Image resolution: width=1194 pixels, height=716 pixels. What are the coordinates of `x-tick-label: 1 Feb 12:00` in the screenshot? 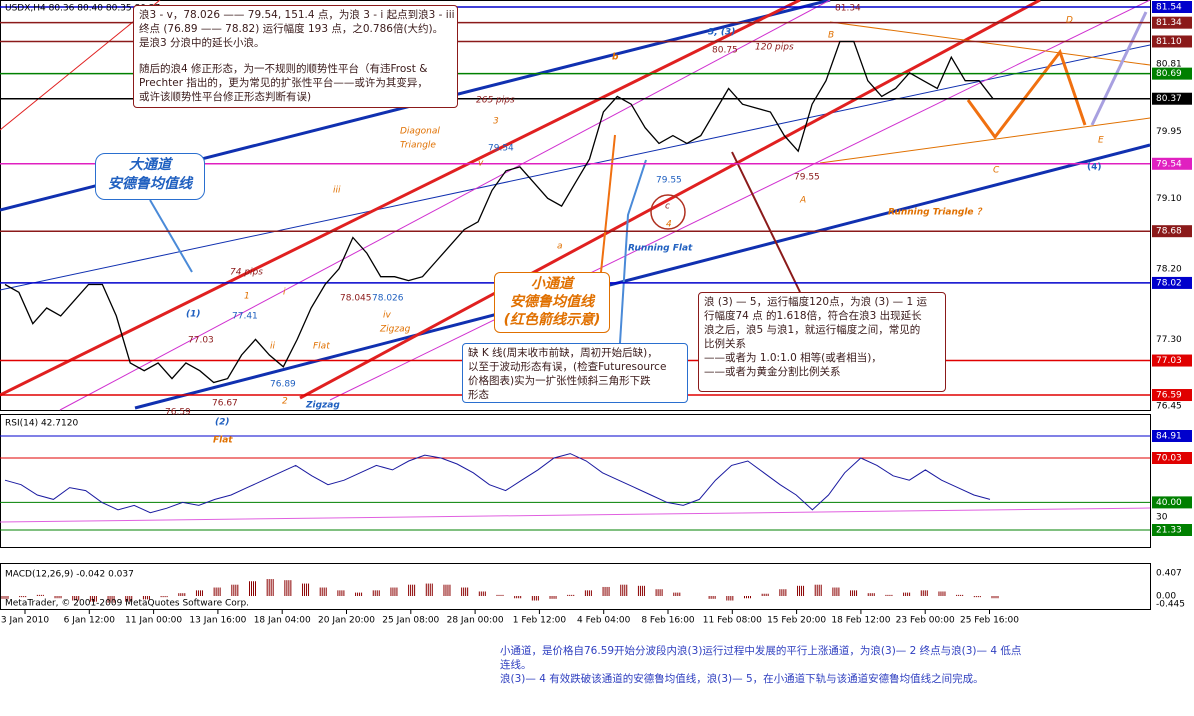 It's located at (540, 621).